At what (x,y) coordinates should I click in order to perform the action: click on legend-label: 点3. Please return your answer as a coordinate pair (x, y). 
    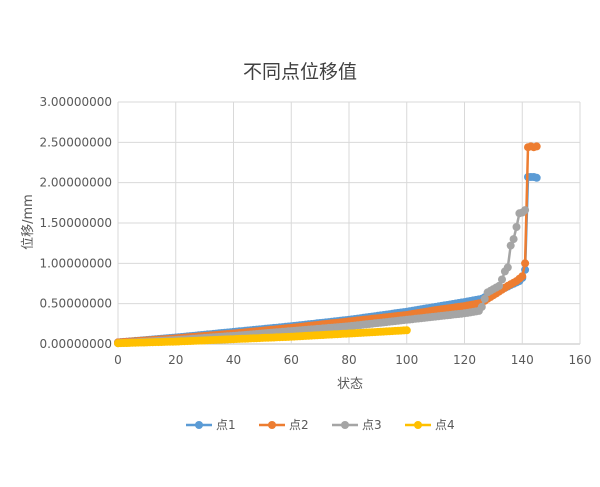
    Looking at the image, I should click on (372, 425).